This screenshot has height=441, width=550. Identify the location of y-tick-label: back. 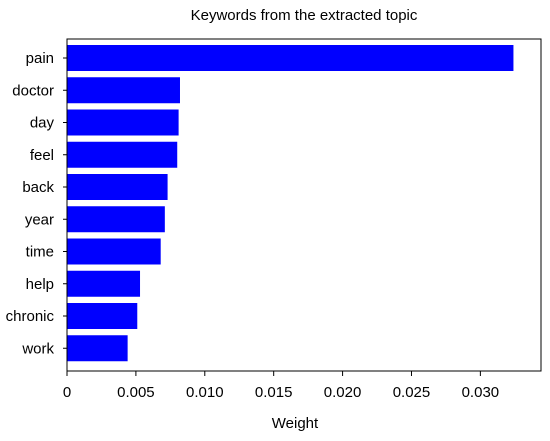
(38, 187).